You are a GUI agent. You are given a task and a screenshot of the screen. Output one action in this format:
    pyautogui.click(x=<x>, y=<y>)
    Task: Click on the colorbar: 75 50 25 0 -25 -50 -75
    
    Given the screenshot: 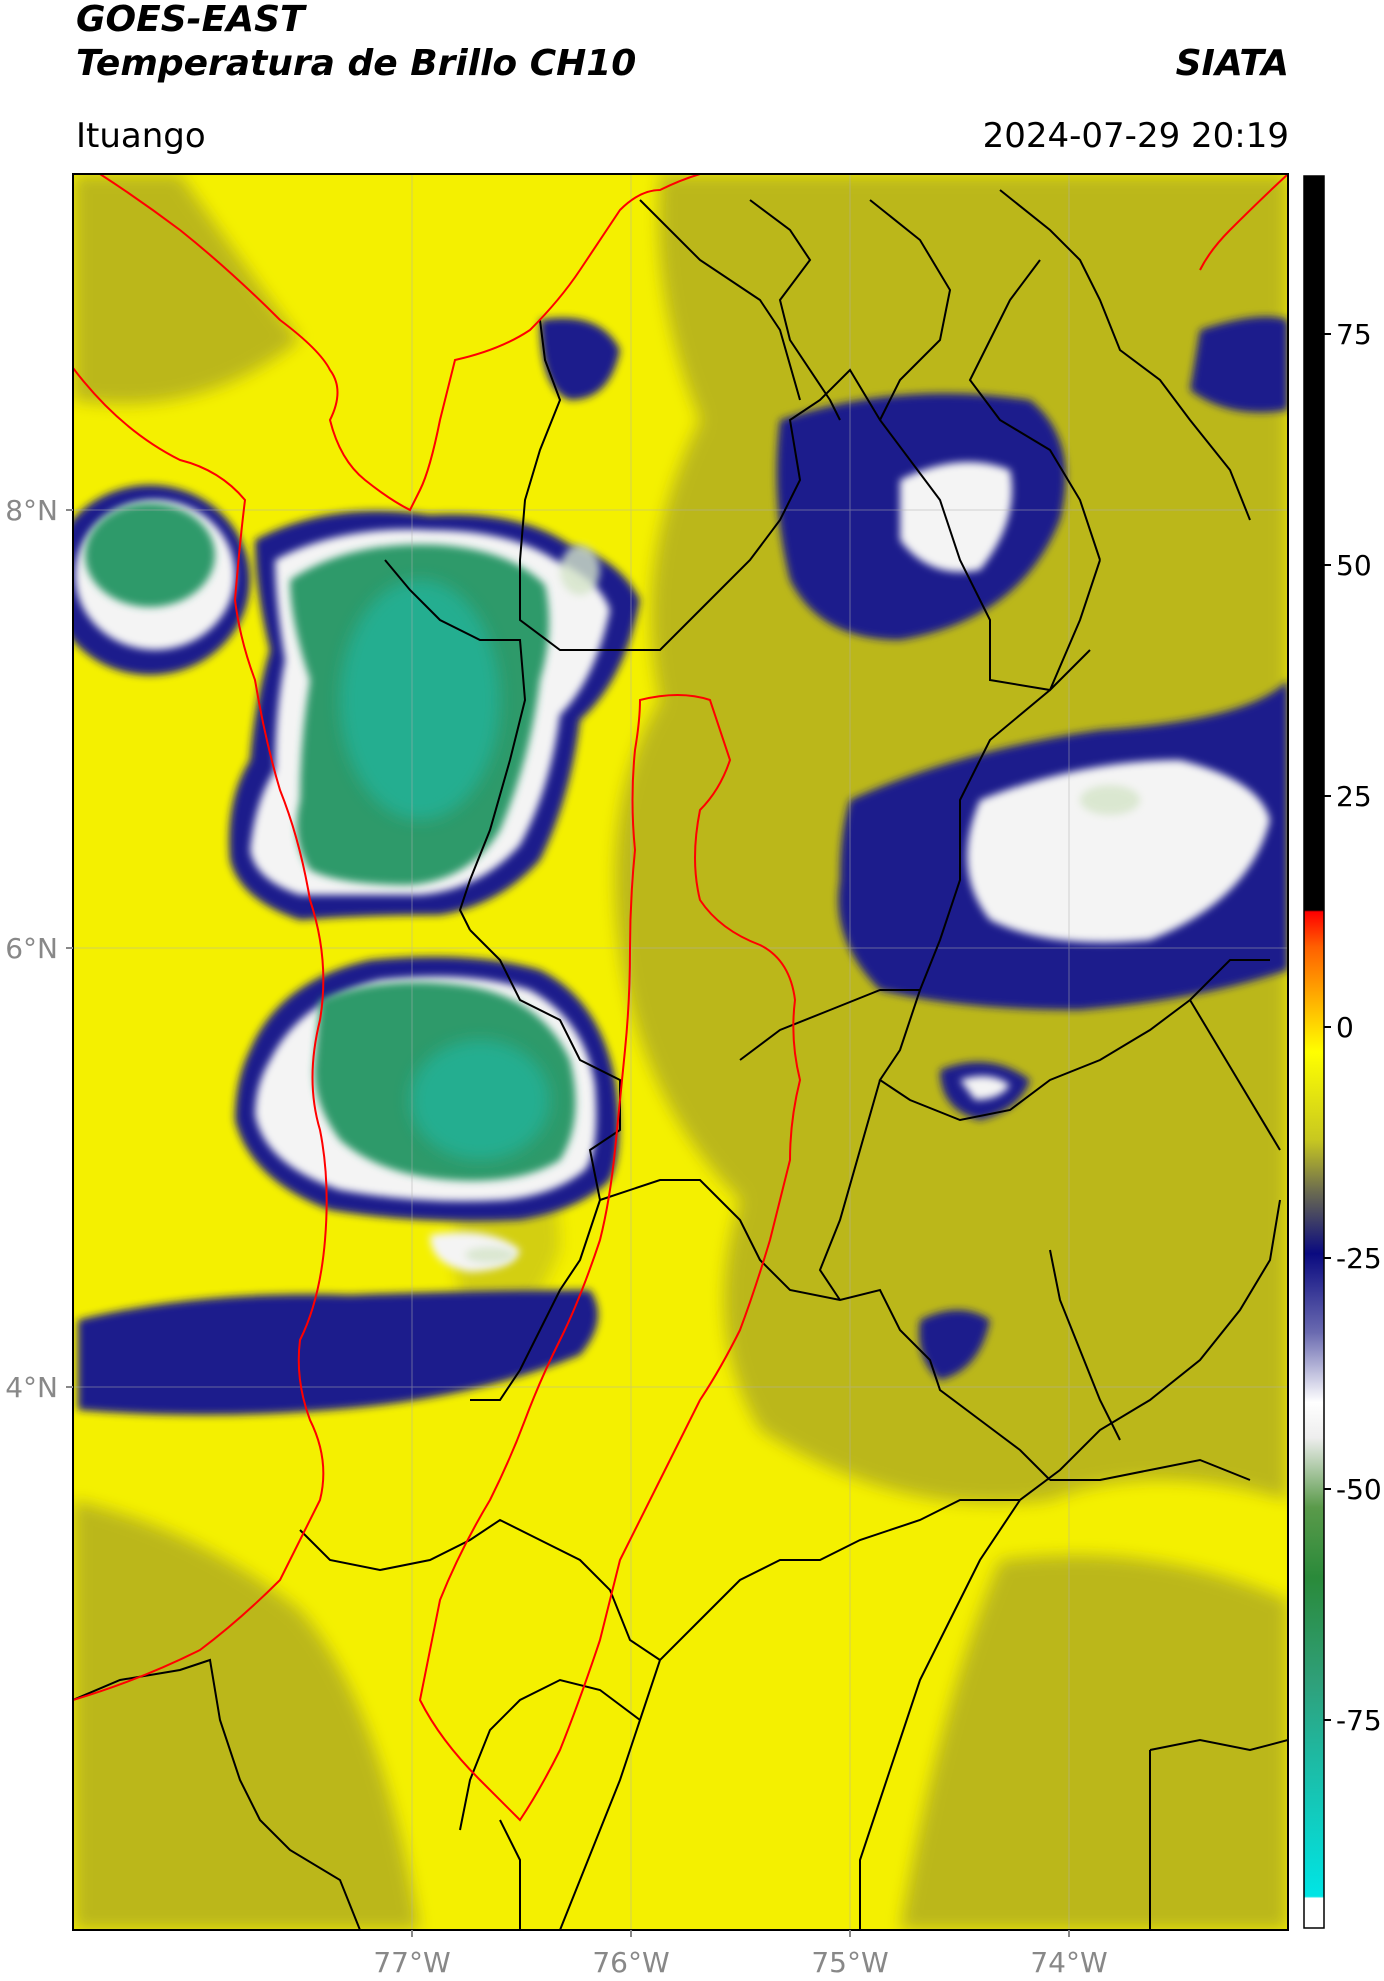 What is the action you would take?
    pyautogui.click(x=1342, y=1052)
    